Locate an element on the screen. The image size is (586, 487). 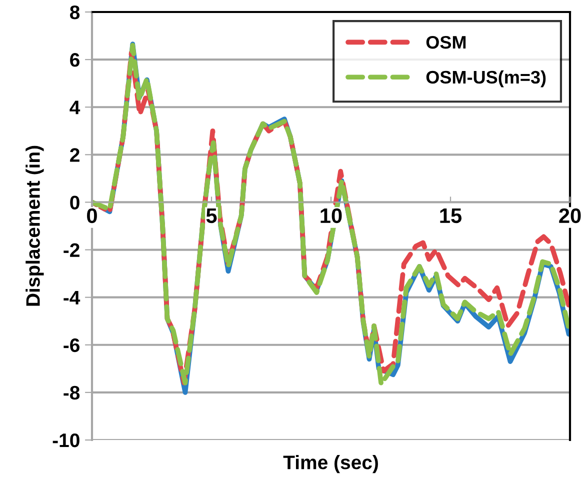
y-tick-label: -10 is located at coordinates (66, 440).